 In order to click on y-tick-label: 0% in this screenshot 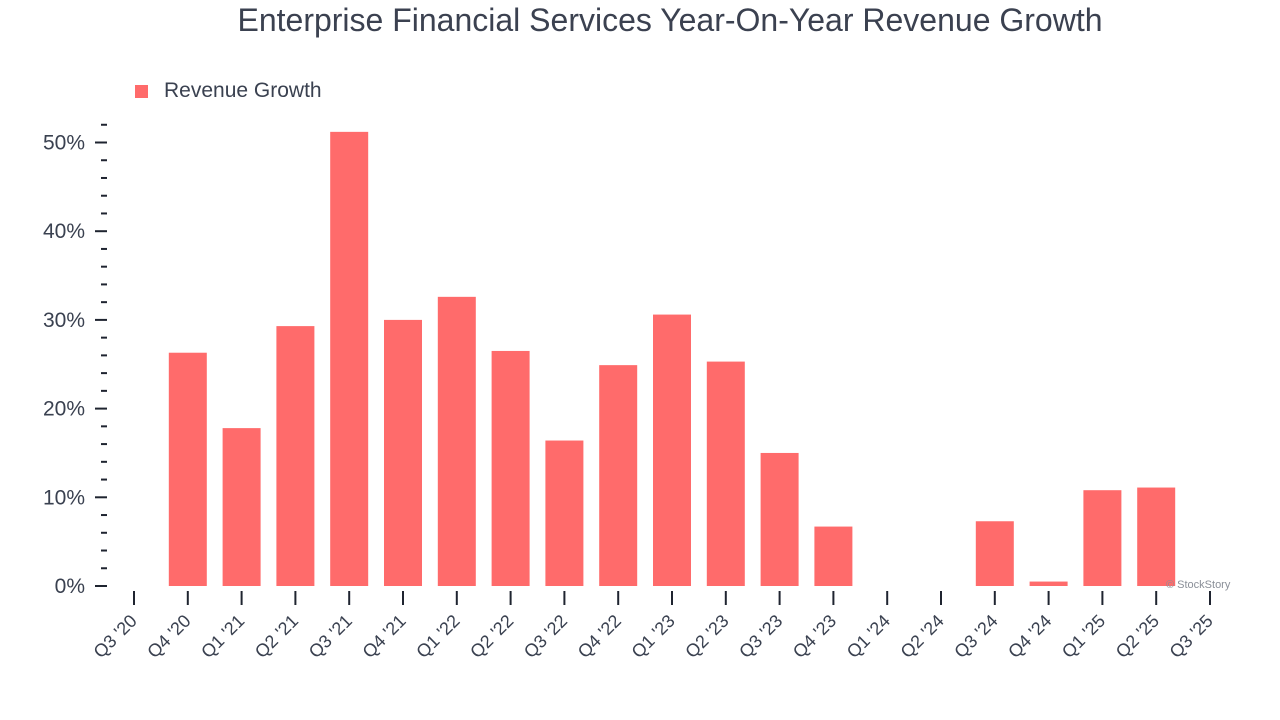, I will do `click(70, 586)`.